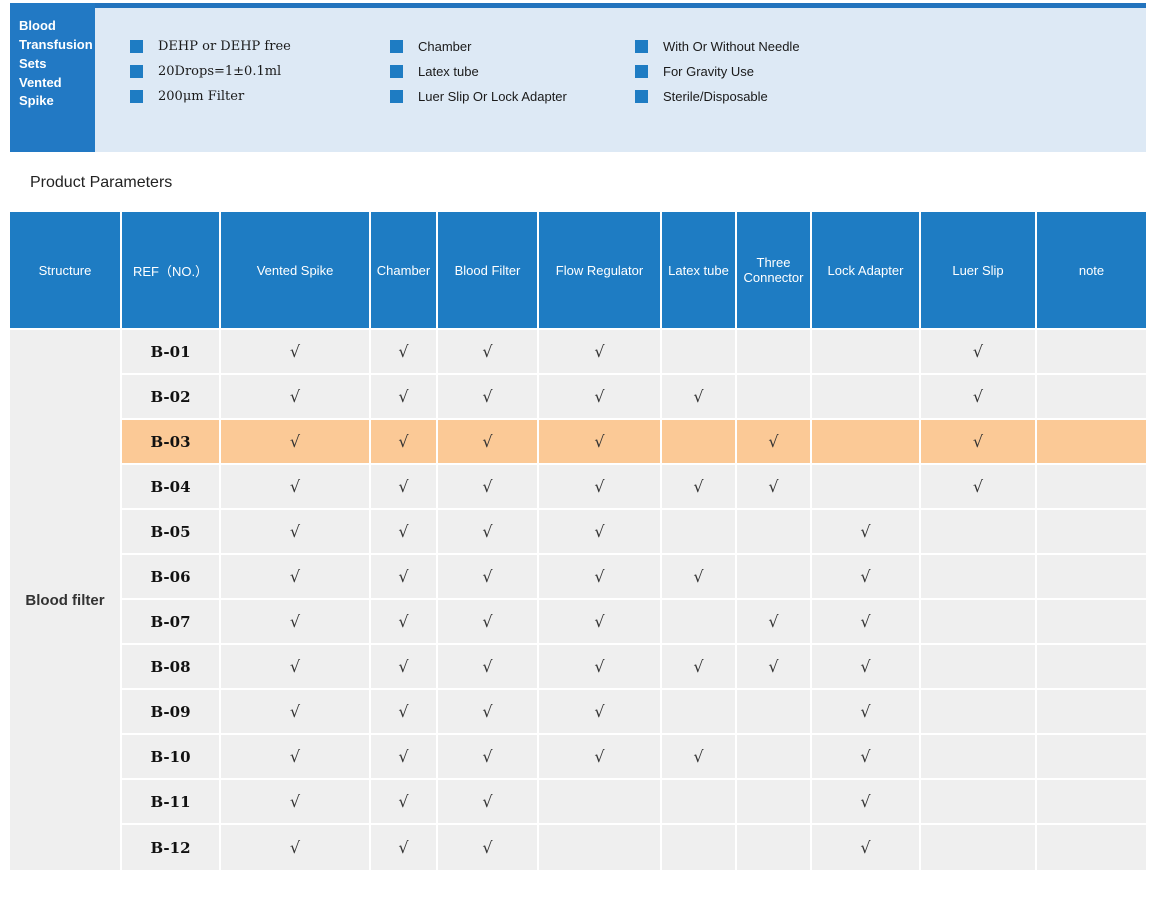 This screenshot has width=1150, height=900. What do you see at coordinates (101, 182) in the screenshot?
I see `section-title: Product Parameters` at bounding box center [101, 182].